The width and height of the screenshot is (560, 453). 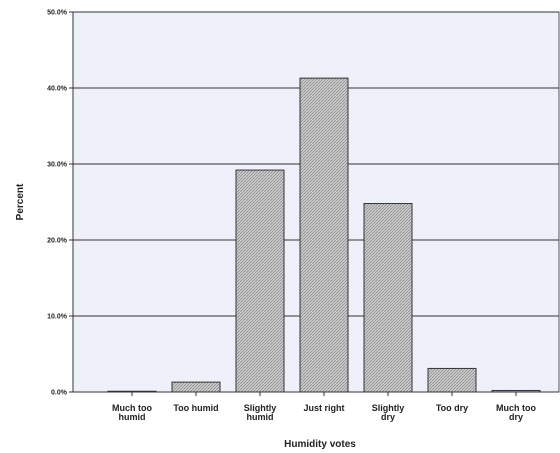 What do you see at coordinates (59, 393) in the screenshot?
I see `y-tick-label: 0.0%` at bounding box center [59, 393].